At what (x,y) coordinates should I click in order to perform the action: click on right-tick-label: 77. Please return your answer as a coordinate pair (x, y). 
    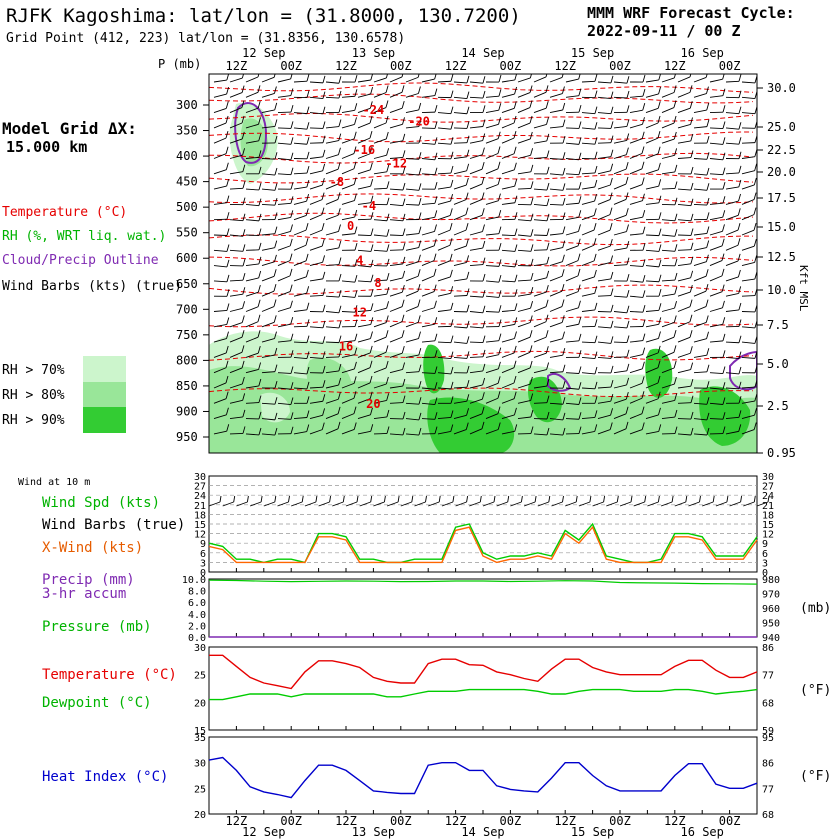
    Looking at the image, I should click on (768, 676).